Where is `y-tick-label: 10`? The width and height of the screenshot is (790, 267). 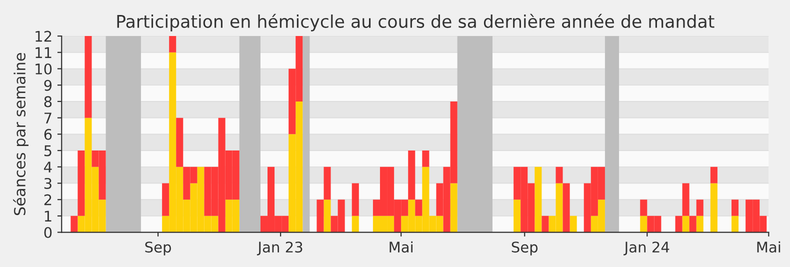
y-tick-label: 10 is located at coordinates (44, 68).